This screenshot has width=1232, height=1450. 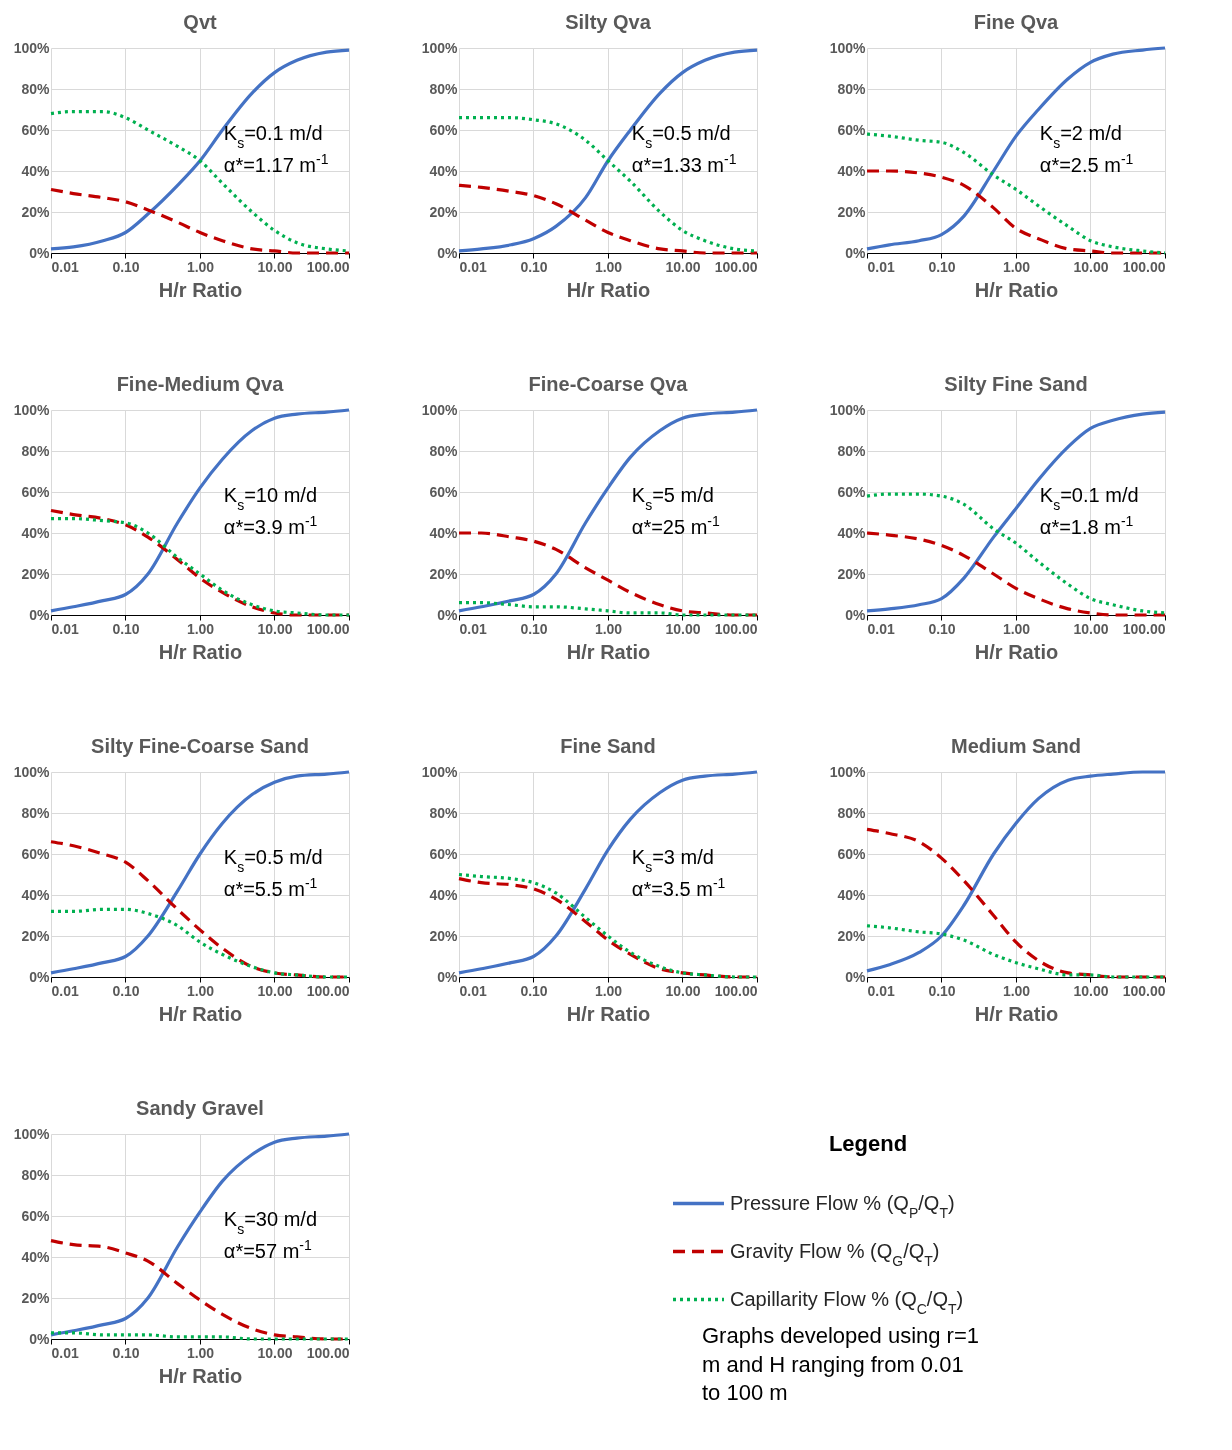 I want to click on legend-label: Capillarity Flow % (Q$_{C}$/Q$_{T}$), so click(x=847, y=1302).